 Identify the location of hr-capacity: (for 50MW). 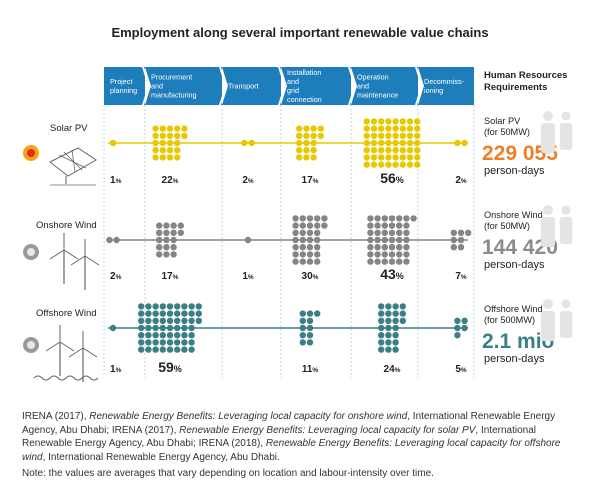
(507, 132).